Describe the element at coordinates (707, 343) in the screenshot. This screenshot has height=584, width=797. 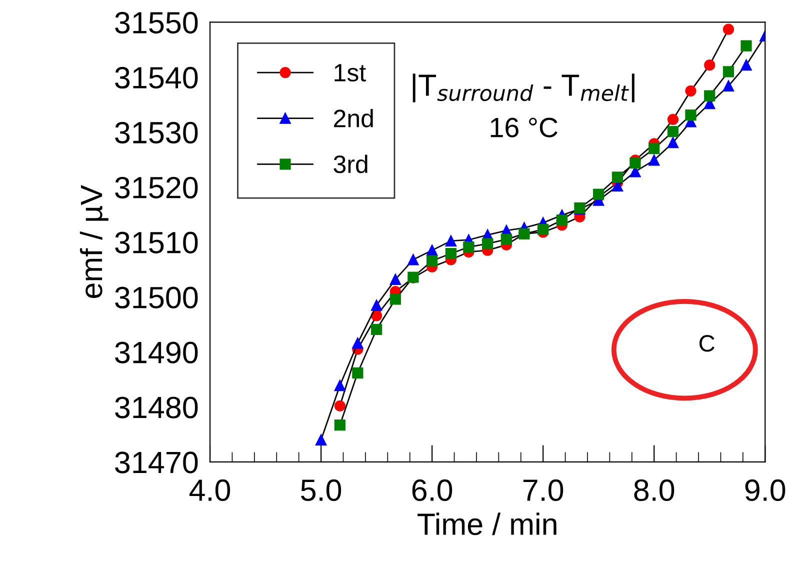
I see `annotation: C` at that location.